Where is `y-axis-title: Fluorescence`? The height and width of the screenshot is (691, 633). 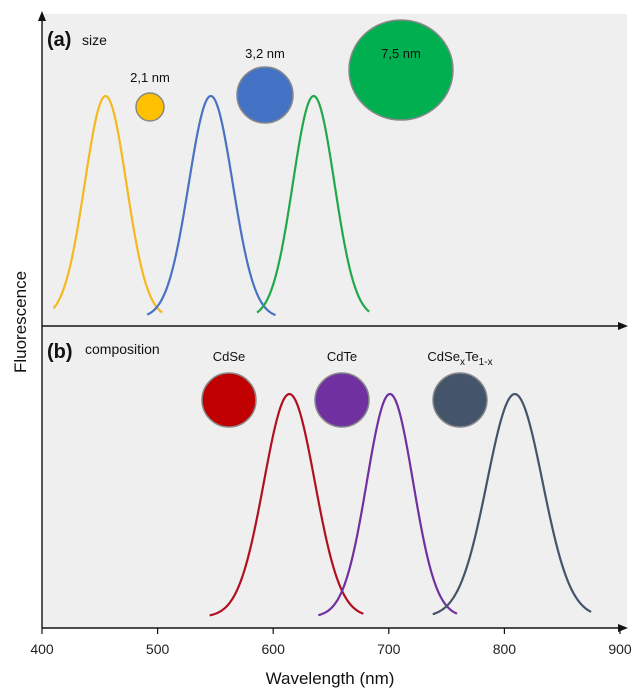
y-axis-title: Fluorescence is located at coordinates (20, 322).